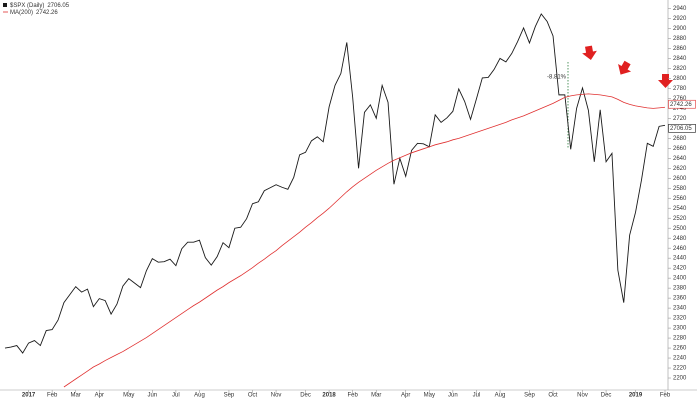  I want to click on y-tick-label: 2280, so click(680, 339).